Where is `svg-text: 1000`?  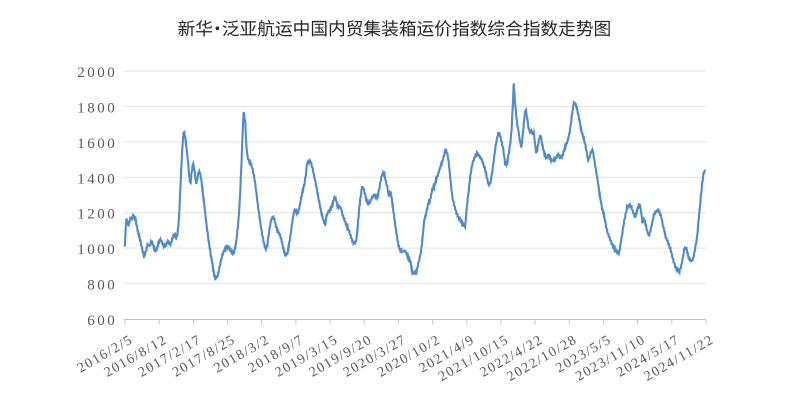 svg-text: 1000 is located at coordinates (97, 250).